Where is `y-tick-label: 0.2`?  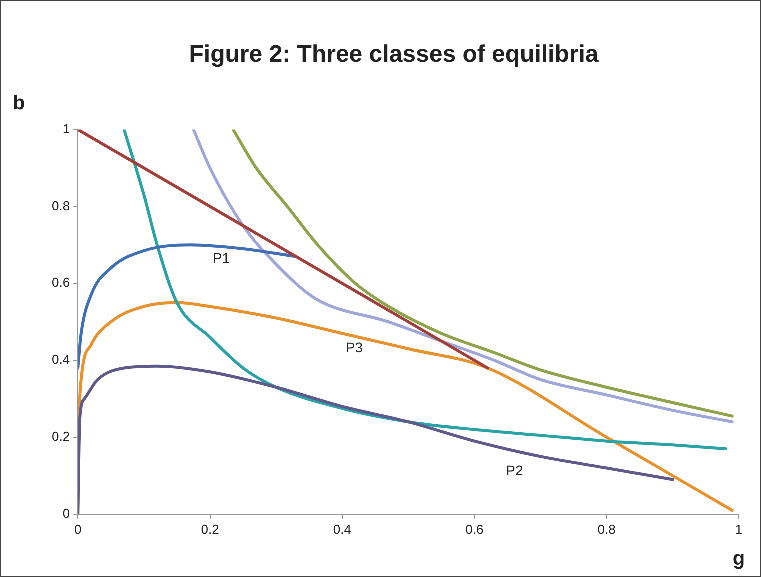
y-tick-label: 0.2 is located at coordinates (61, 436).